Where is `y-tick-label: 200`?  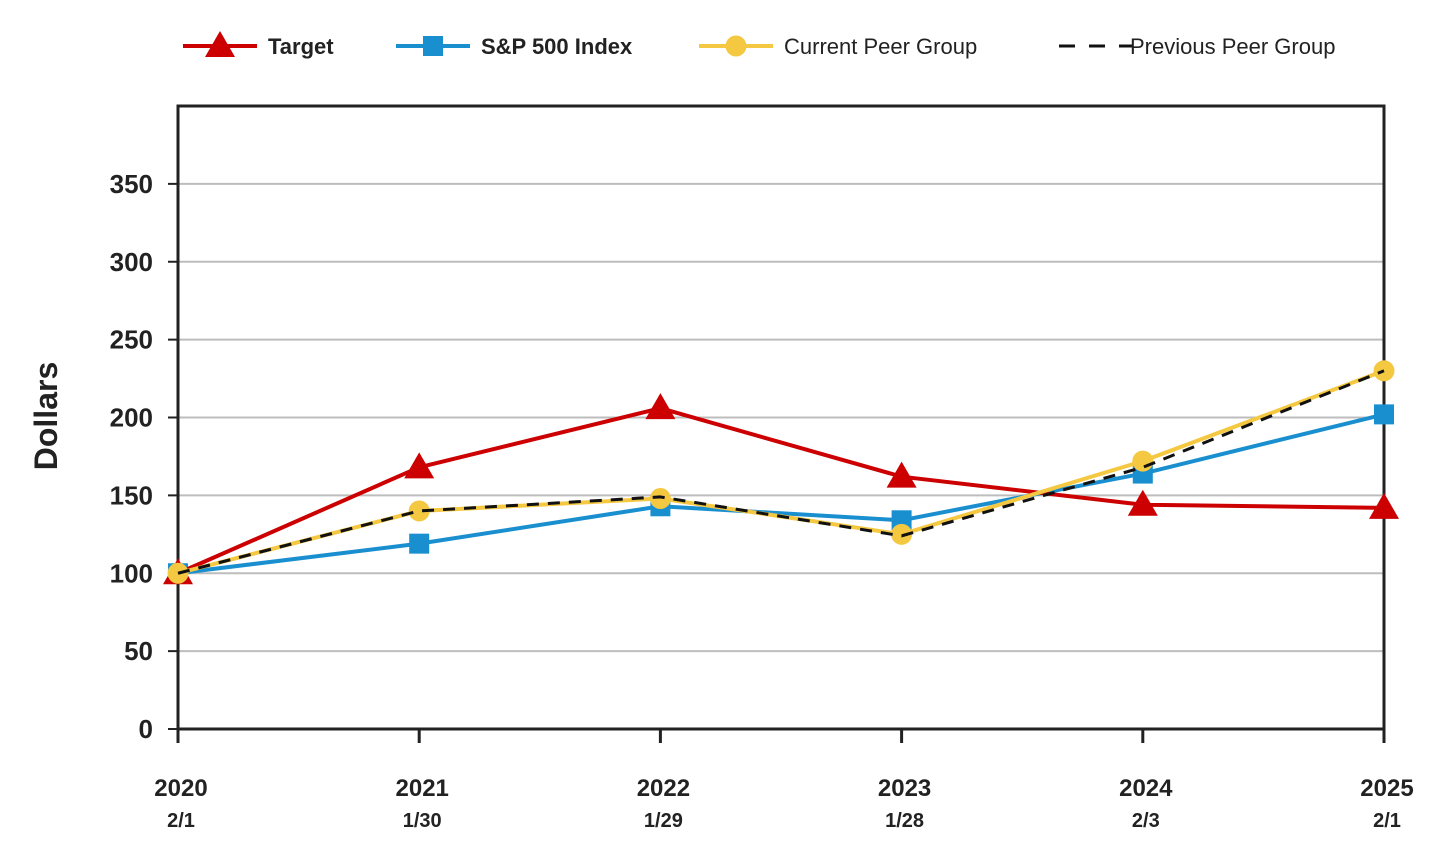
y-tick-label: 200 is located at coordinates (131, 418).